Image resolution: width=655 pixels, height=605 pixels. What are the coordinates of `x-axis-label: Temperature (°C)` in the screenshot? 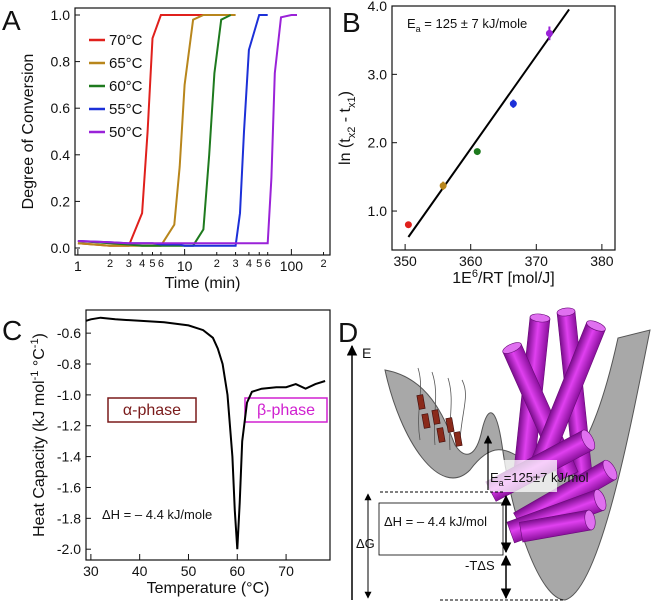 It's located at (208, 588).